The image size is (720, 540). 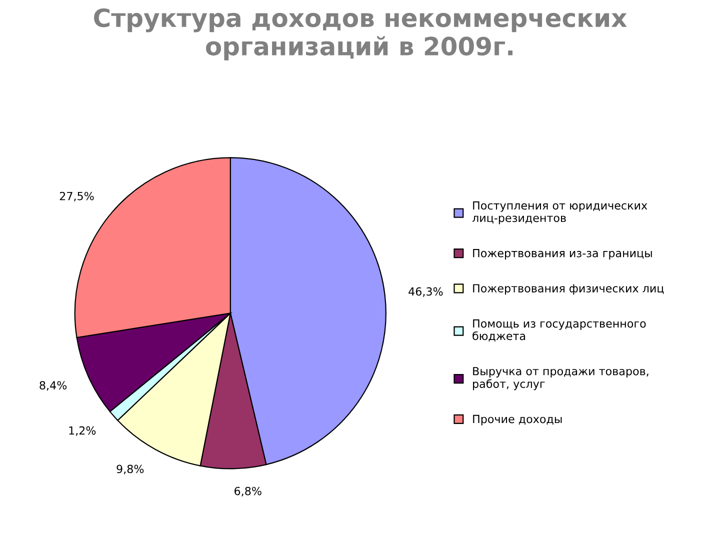 I want to click on legend-label: Прочие доходы, so click(x=517, y=420).